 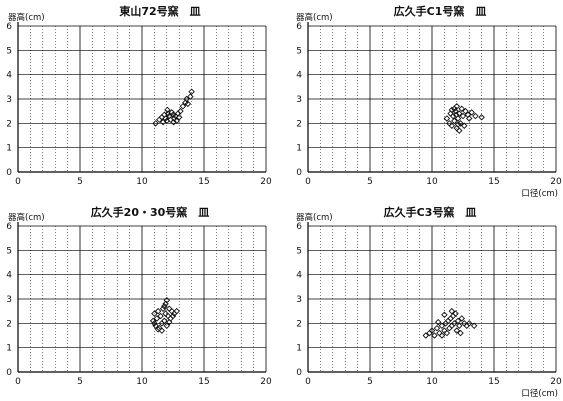 I want to click on chart-title: 東山72号窯 皿, so click(x=159, y=11).